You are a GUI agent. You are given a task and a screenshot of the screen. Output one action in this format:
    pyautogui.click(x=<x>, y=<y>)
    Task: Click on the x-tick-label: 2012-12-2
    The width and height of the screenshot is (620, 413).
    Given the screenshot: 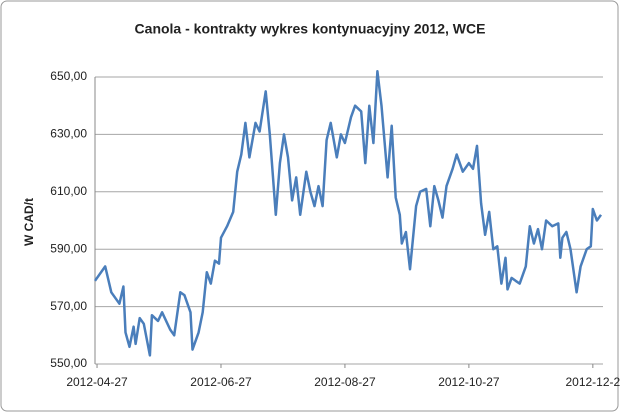 What is the action you would take?
    pyautogui.click(x=592, y=382)
    